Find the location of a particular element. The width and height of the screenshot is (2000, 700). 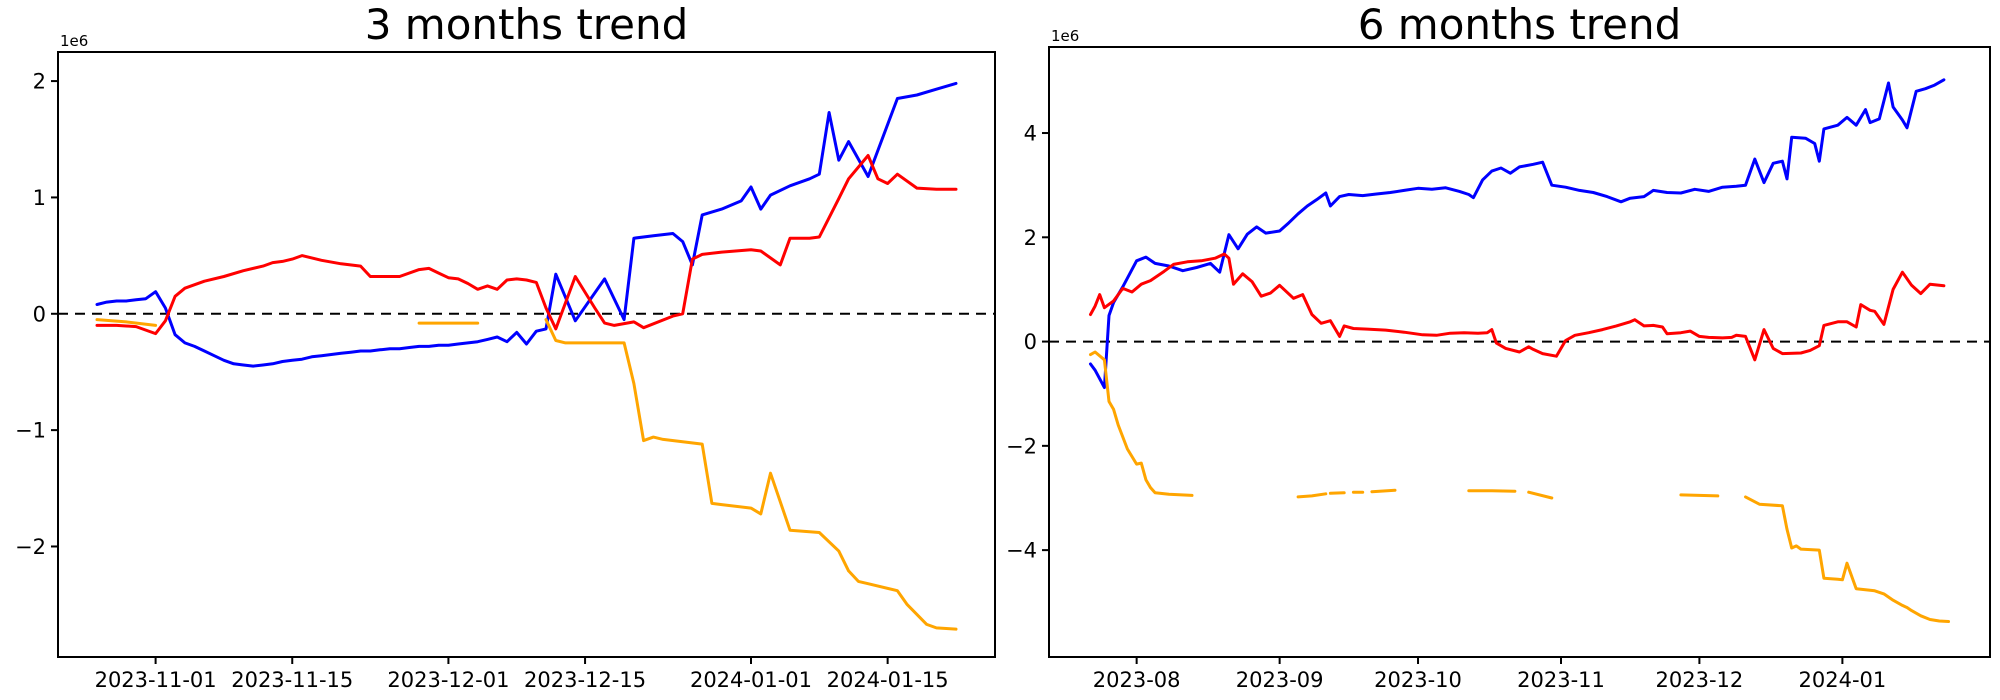

x-tick-label: 2023-12 is located at coordinates (1700, 680).